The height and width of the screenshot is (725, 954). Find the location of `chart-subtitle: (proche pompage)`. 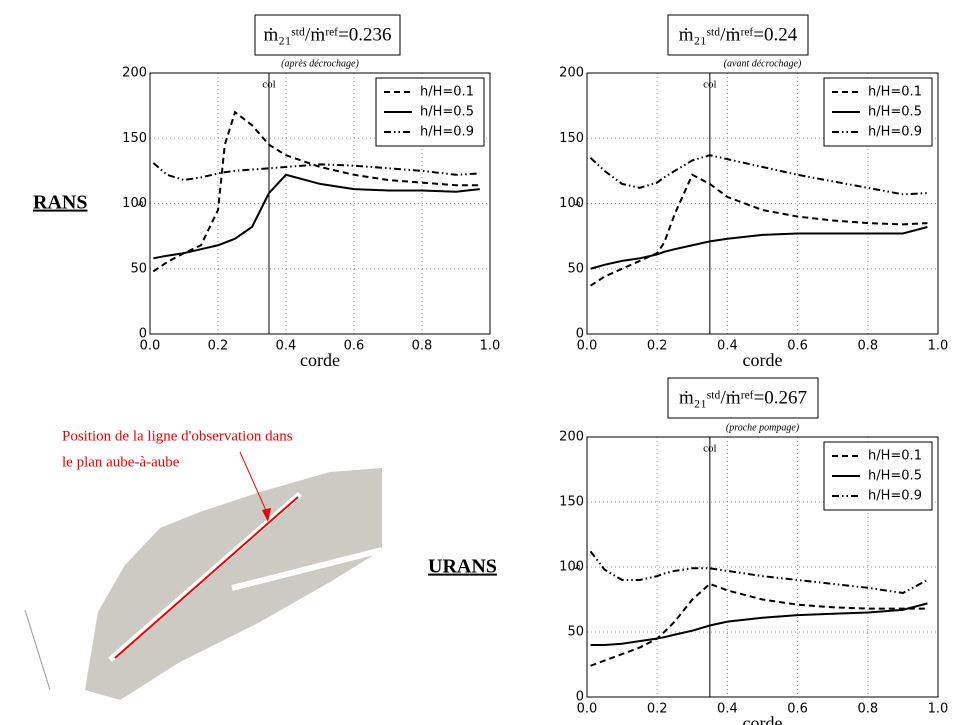

chart-subtitle: (proche pompage) is located at coordinates (763, 427).